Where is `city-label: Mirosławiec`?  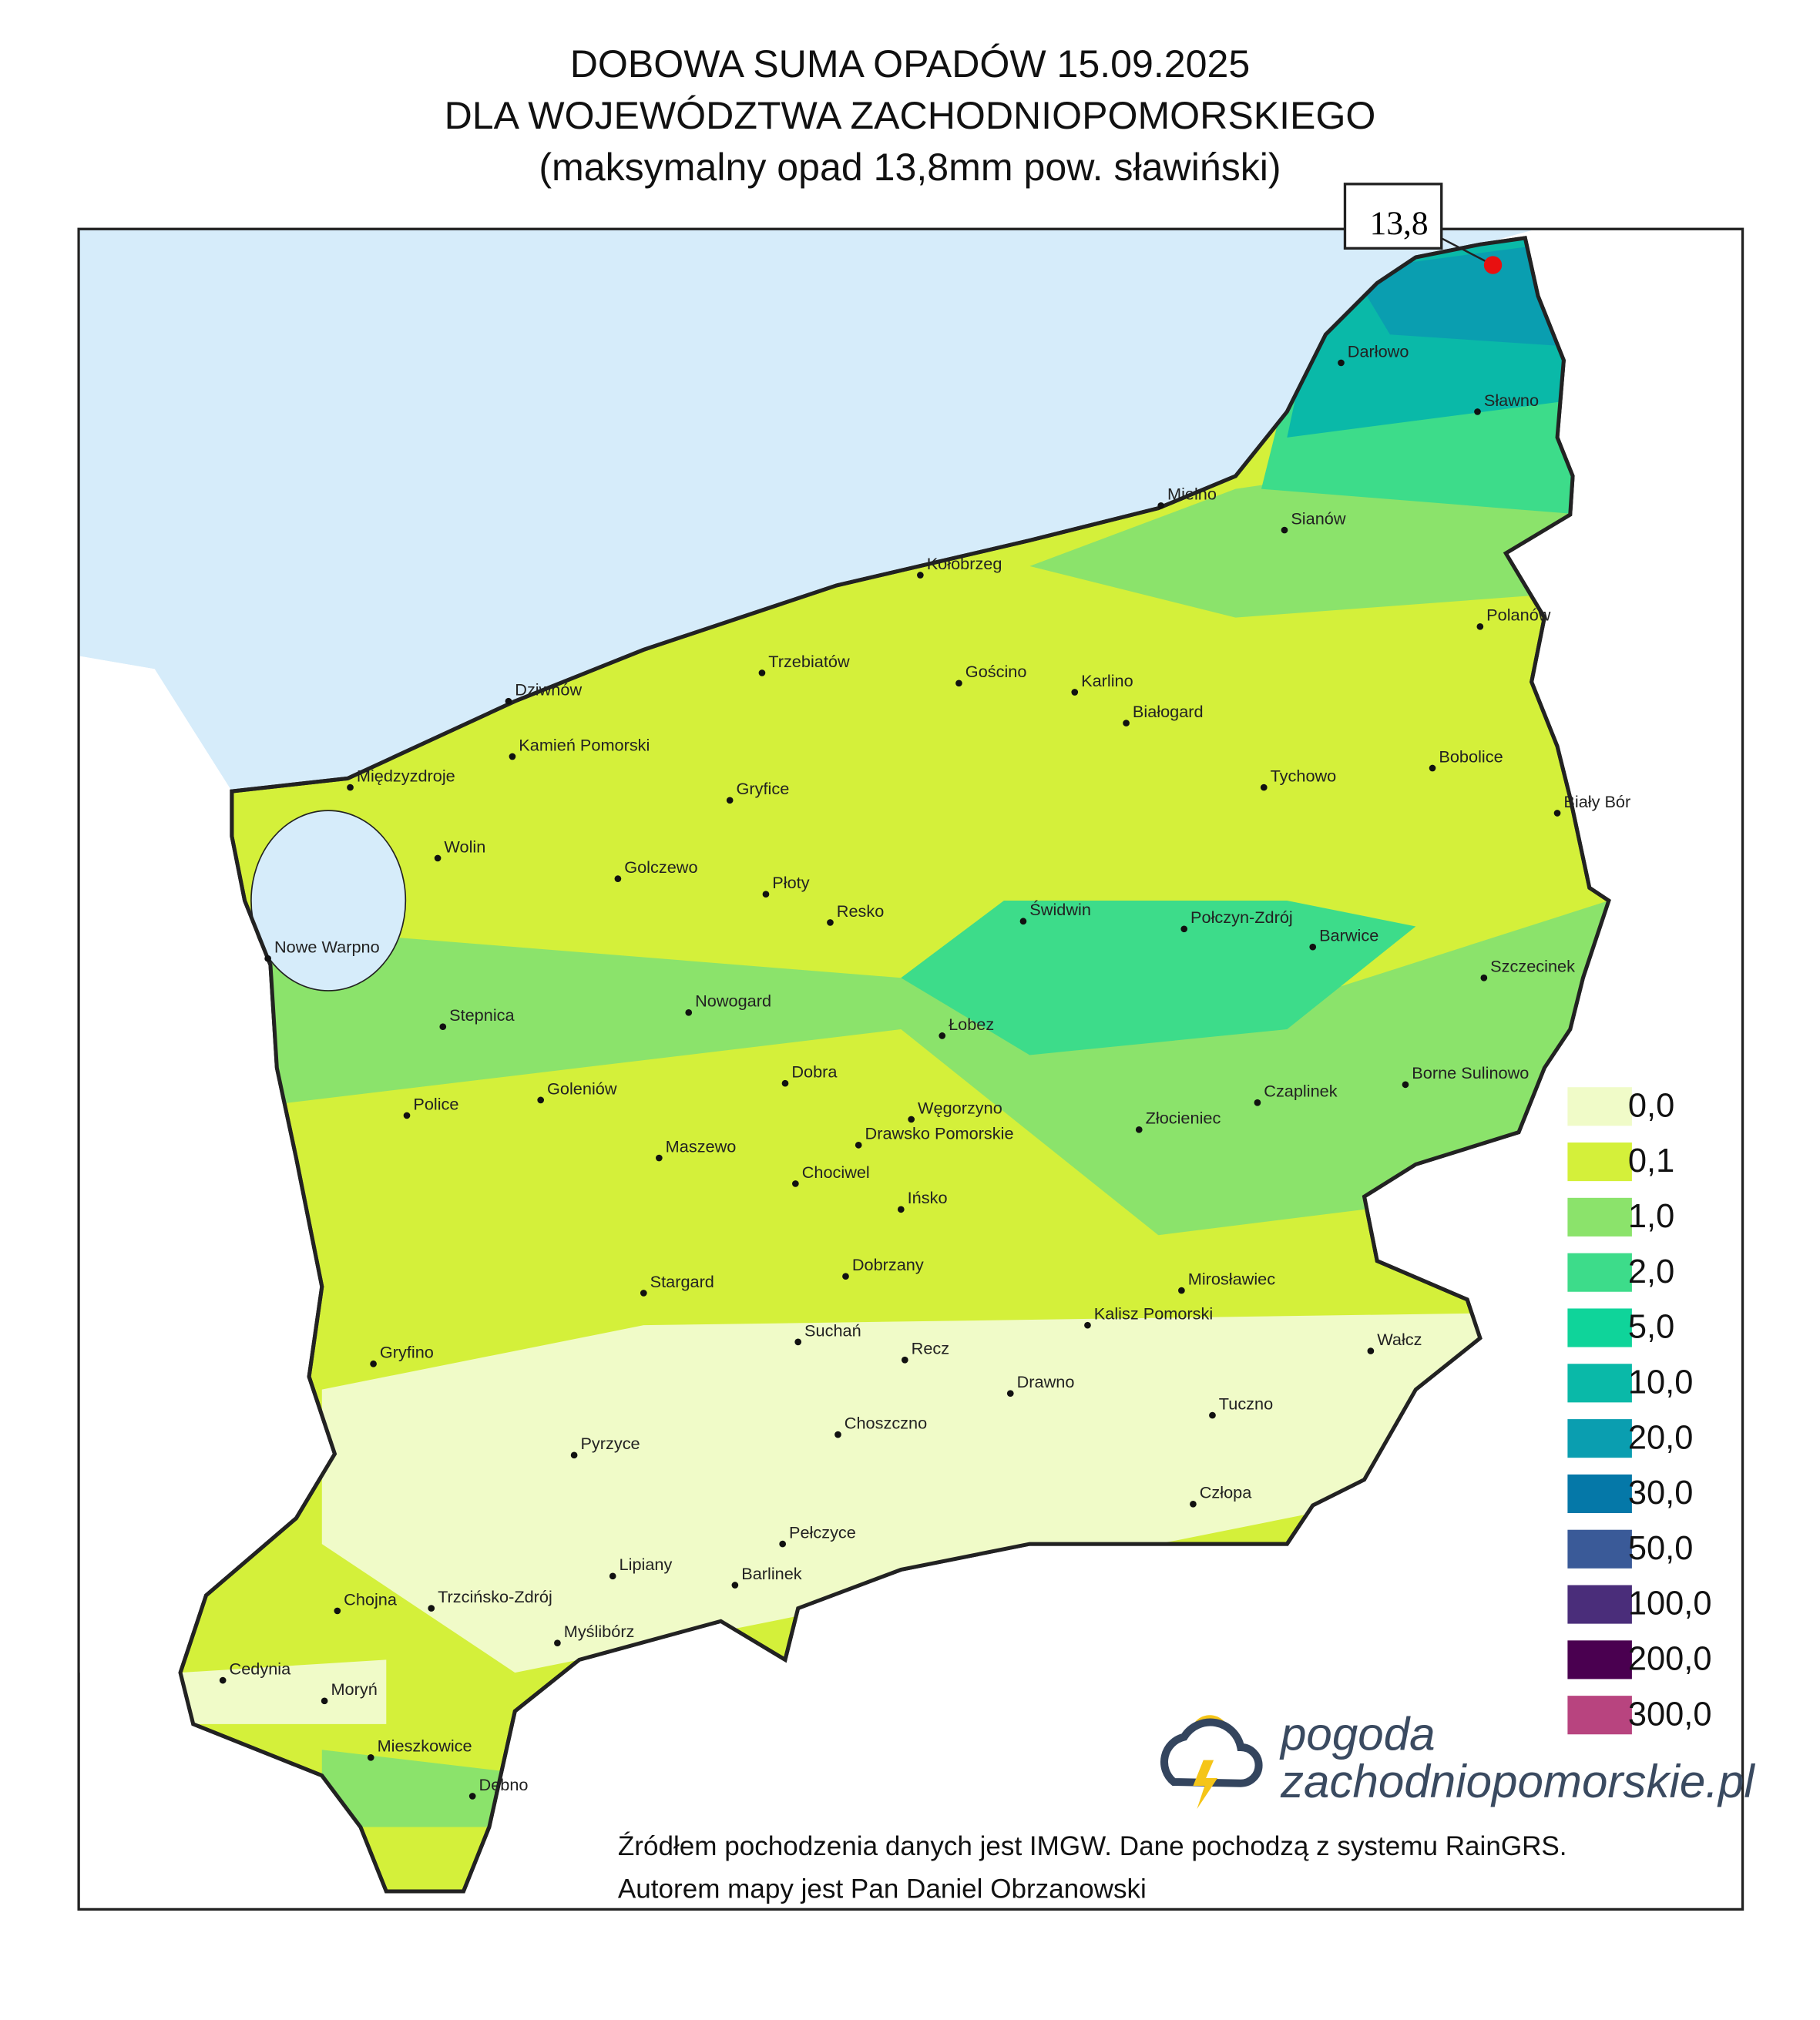 city-label: Mirosławiec is located at coordinates (1232, 1278).